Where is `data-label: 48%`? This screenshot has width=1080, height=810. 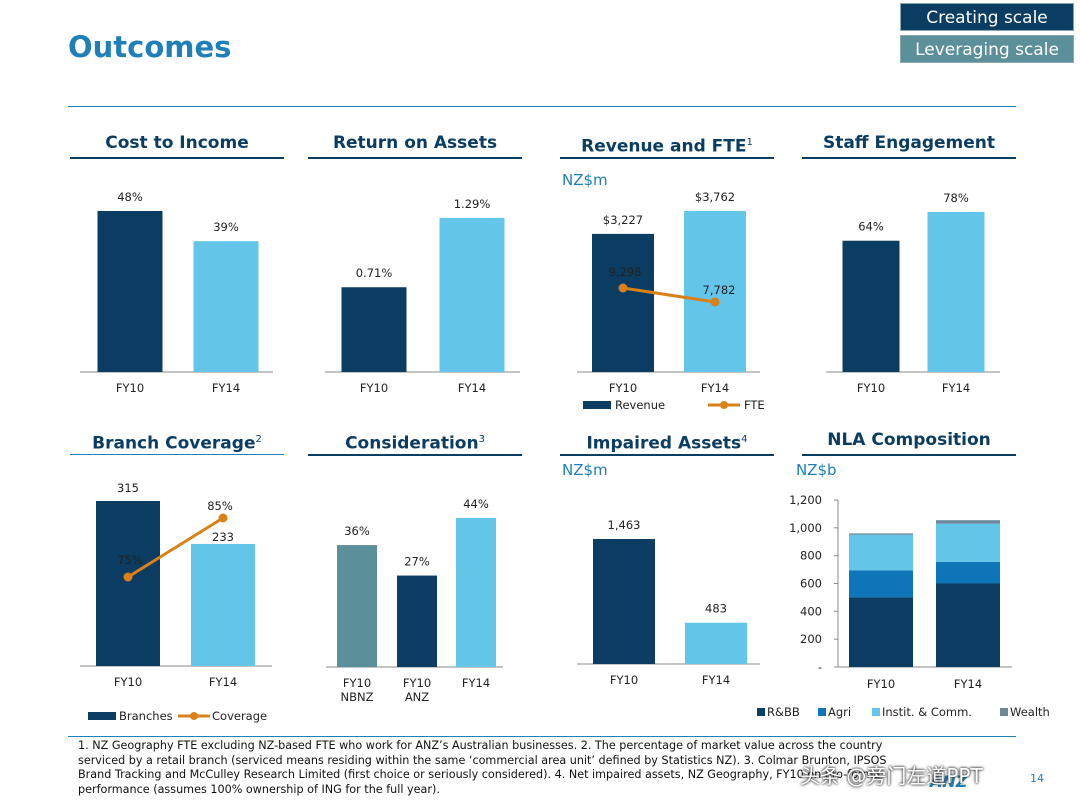
data-label: 48% is located at coordinates (130, 197).